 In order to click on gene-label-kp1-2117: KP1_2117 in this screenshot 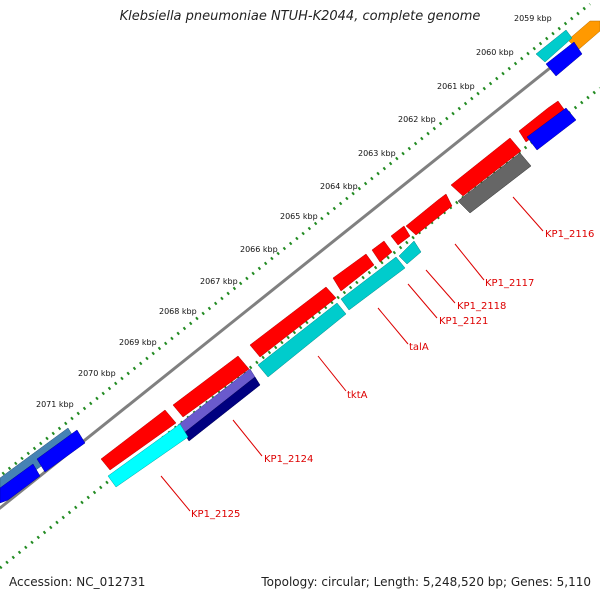, I will do `click(509, 283)`.